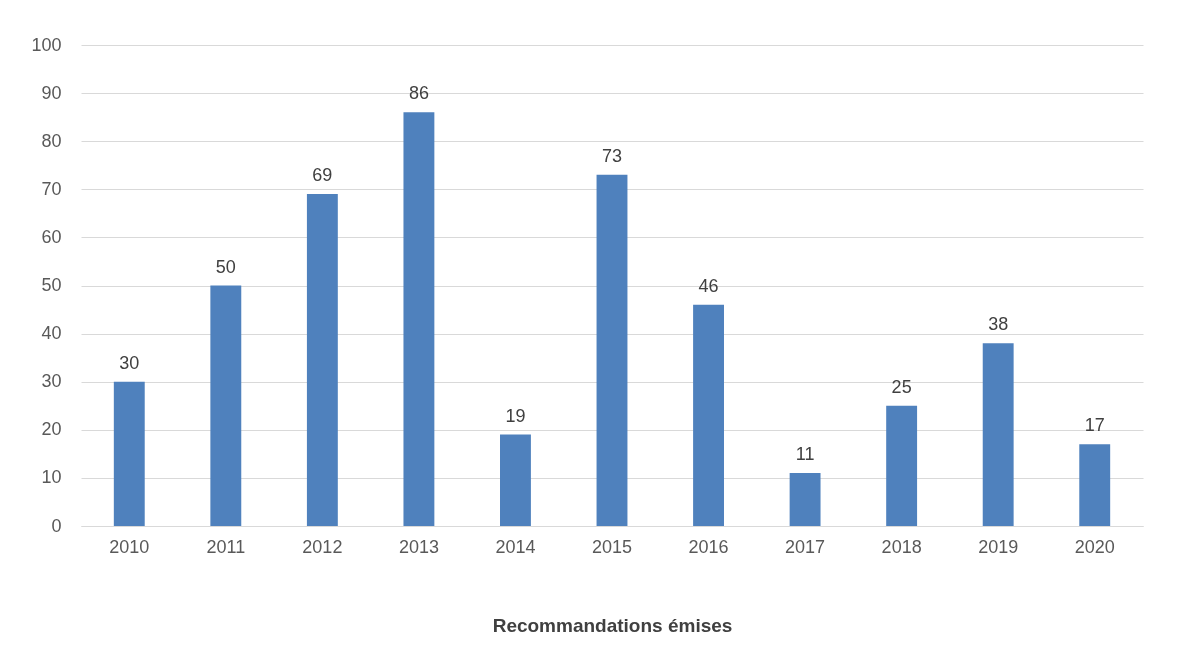  I want to click on data-label: 38, so click(998, 324).